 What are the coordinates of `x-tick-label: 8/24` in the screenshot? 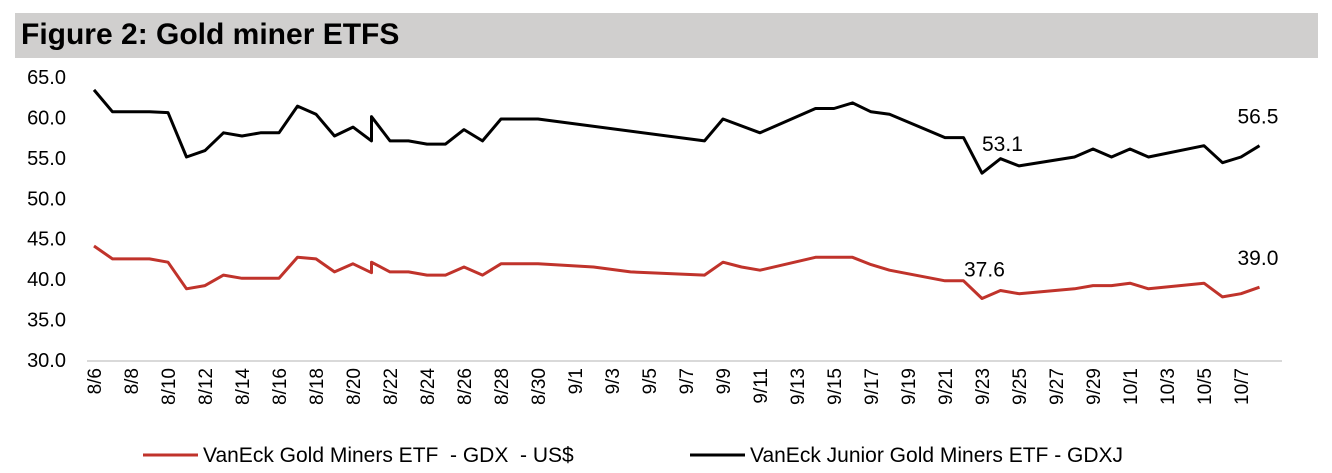 It's located at (428, 386).